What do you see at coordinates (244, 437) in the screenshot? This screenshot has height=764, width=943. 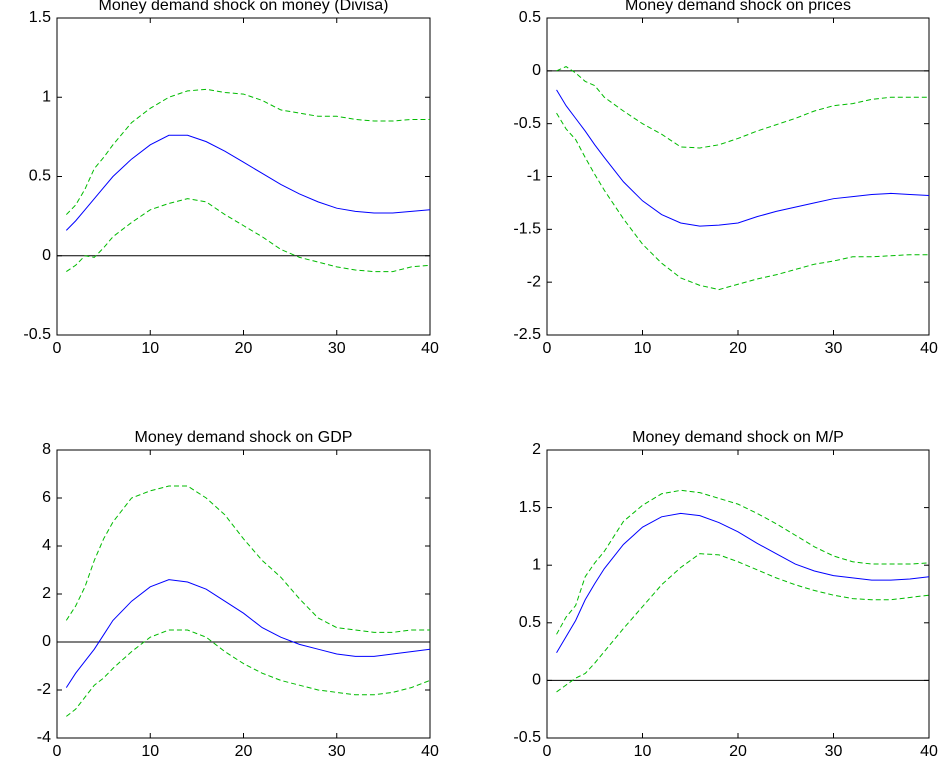 I see `chart-title: Money demand shock on GDP` at bounding box center [244, 437].